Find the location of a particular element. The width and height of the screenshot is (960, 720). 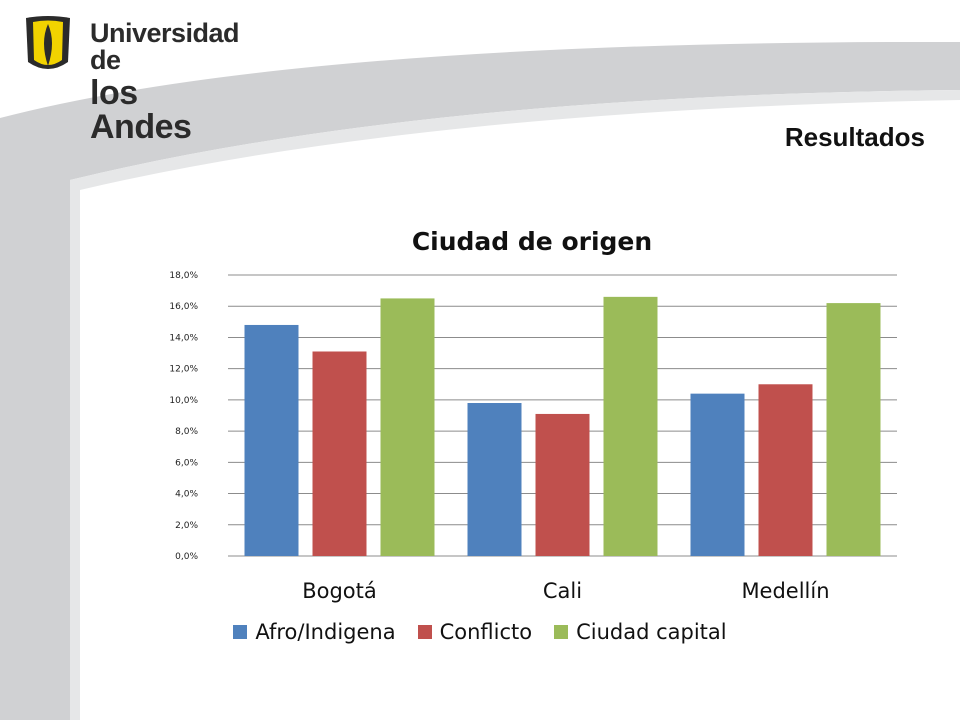

y-tick-label: 0,0% is located at coordinates (186, 557).